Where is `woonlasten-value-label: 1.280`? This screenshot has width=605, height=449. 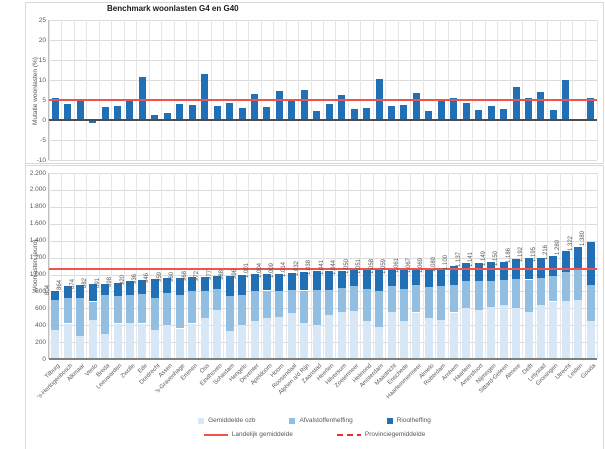 woonlasten-value-label: 1.280 is located at coordinates (558, 247).